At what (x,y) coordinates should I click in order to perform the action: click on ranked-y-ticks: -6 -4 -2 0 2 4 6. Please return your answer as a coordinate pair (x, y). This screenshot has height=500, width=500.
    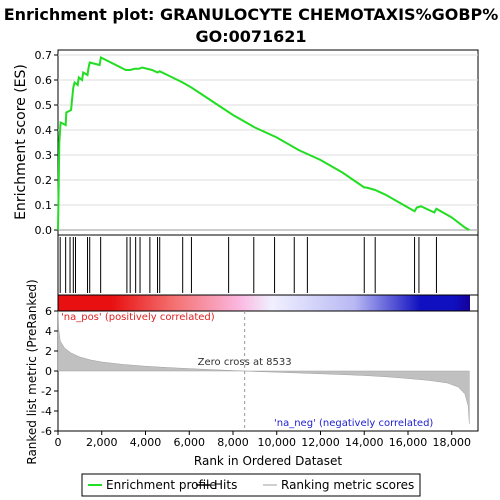
    Looking at the image, I should click on (49, 371).